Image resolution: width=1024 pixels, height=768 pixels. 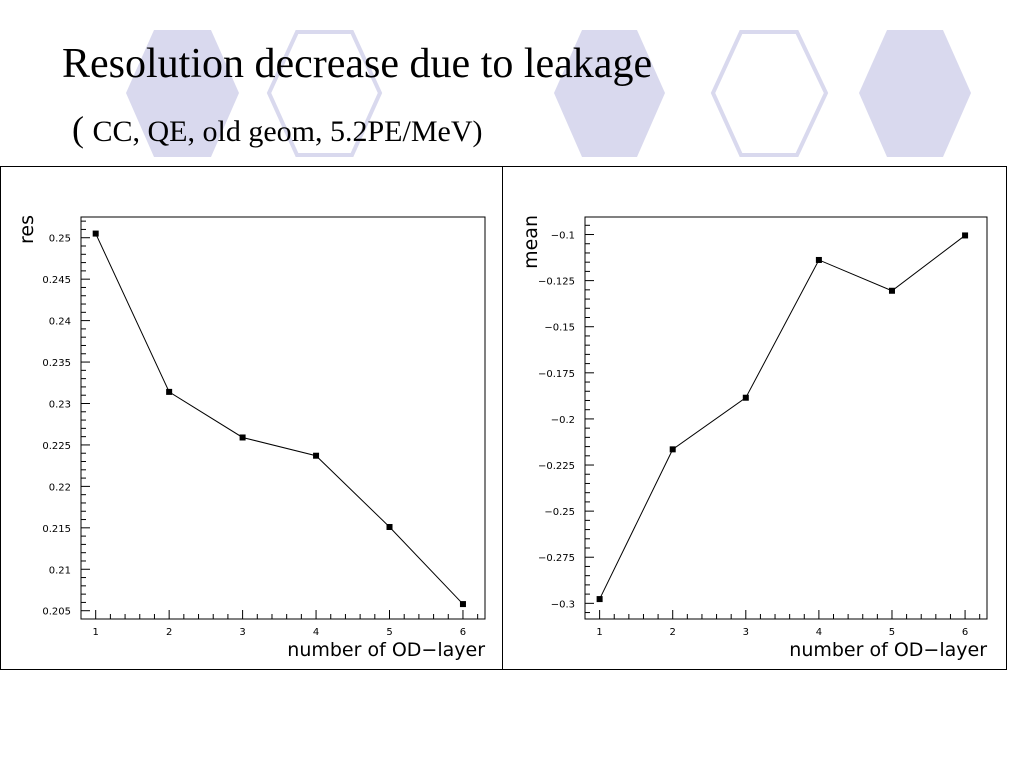 What do you see at coordinates (563, 604) in the screenshot?
I see `y-tick-label: −0.3` at bounding box center [563, 604].